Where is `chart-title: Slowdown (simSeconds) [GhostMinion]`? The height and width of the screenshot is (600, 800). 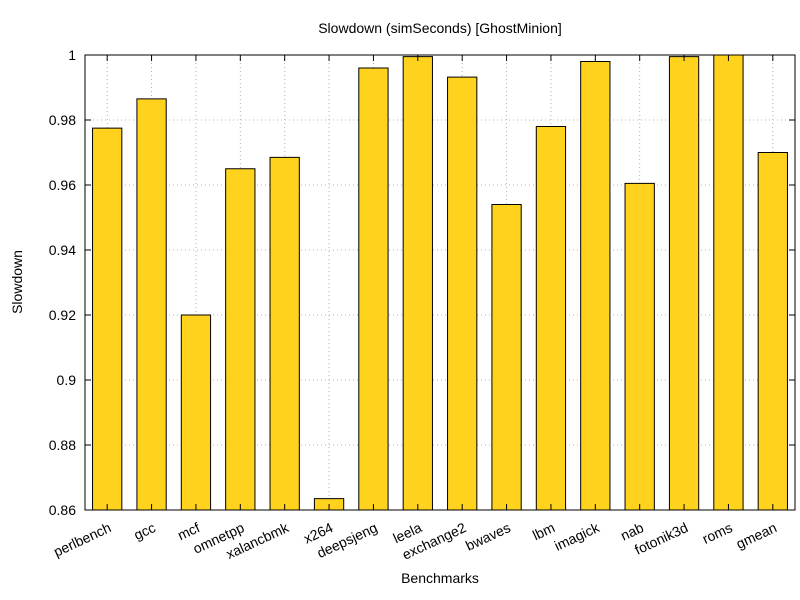 chart-title: Slowdown (simSeconds) [GhostMinion] is located at coordinates (440, 28).